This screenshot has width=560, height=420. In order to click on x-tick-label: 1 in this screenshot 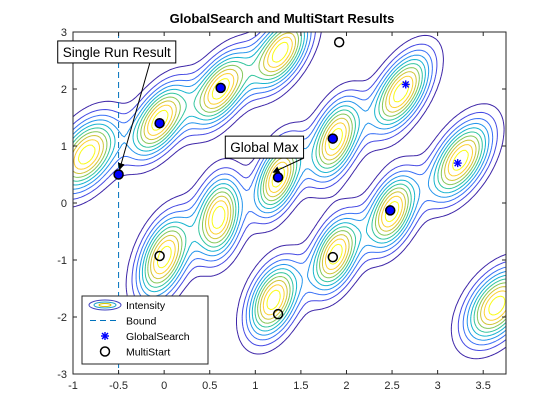, I will do `click(255, 386)`.